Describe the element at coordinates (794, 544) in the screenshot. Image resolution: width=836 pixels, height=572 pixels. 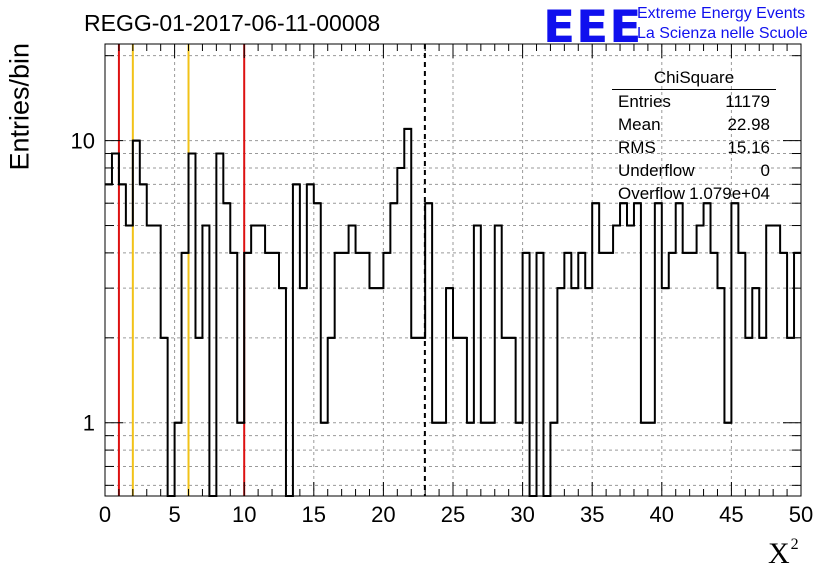
I see `x-axis-label-exponent: 2` at that location.